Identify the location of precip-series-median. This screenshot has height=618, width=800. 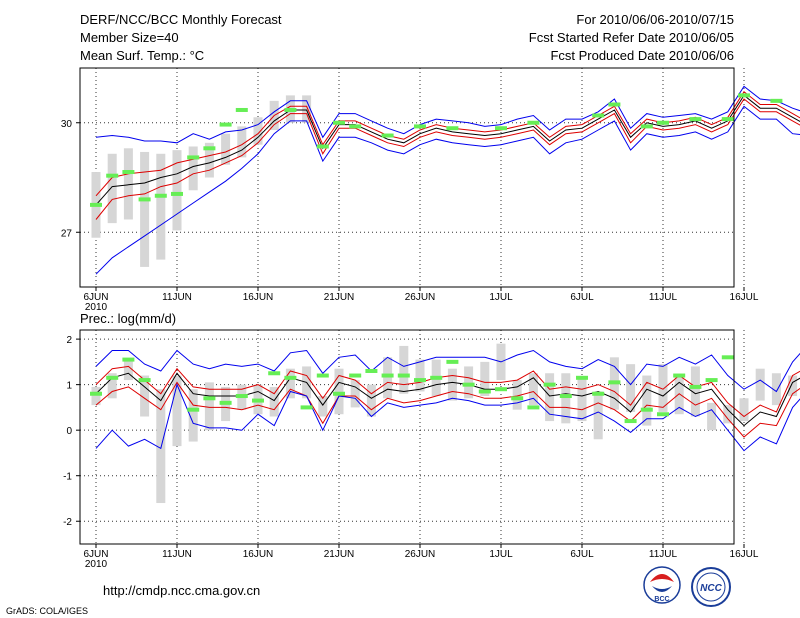
(447, 399).